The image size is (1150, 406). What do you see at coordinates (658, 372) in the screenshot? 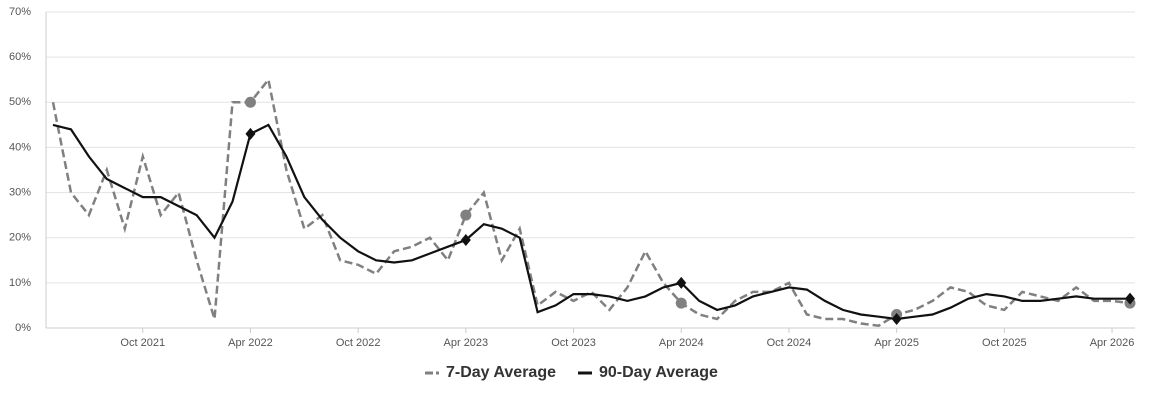
I see `legend-label: 90-Day Average` at bounding box center [658, 372].